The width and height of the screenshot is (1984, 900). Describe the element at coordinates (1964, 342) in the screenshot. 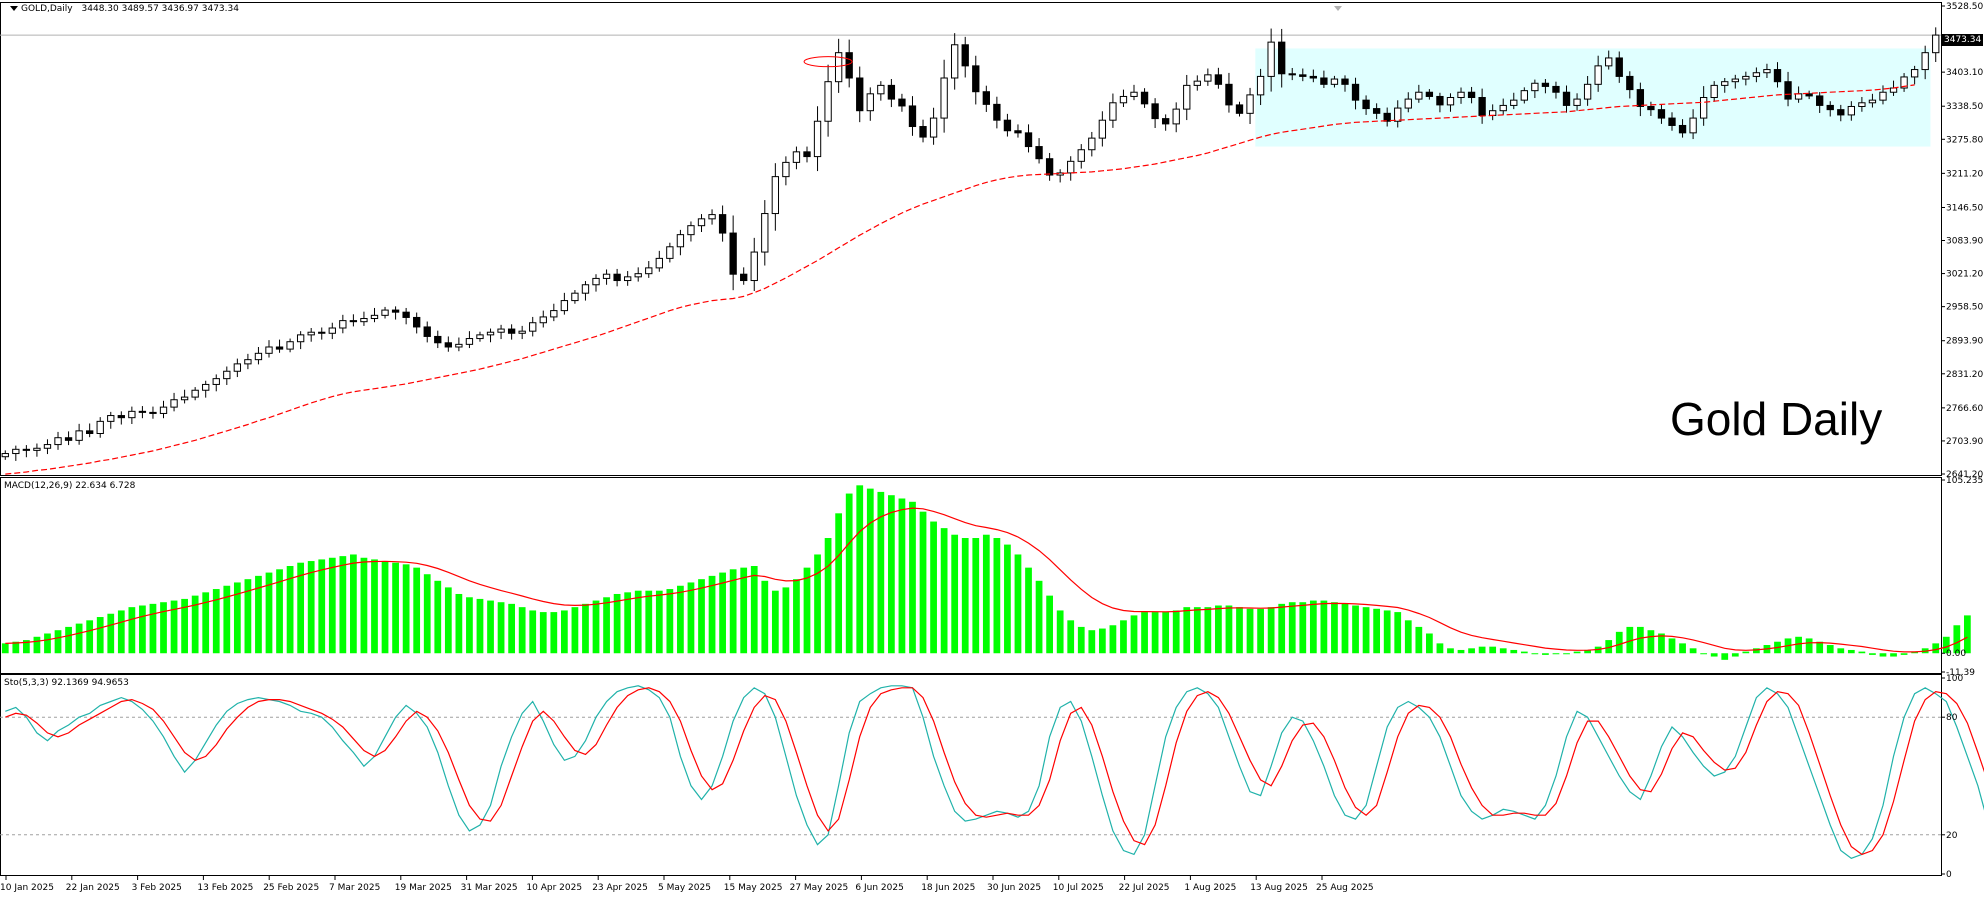

I see `price-axis-tick-label: 2893.90` at that location.